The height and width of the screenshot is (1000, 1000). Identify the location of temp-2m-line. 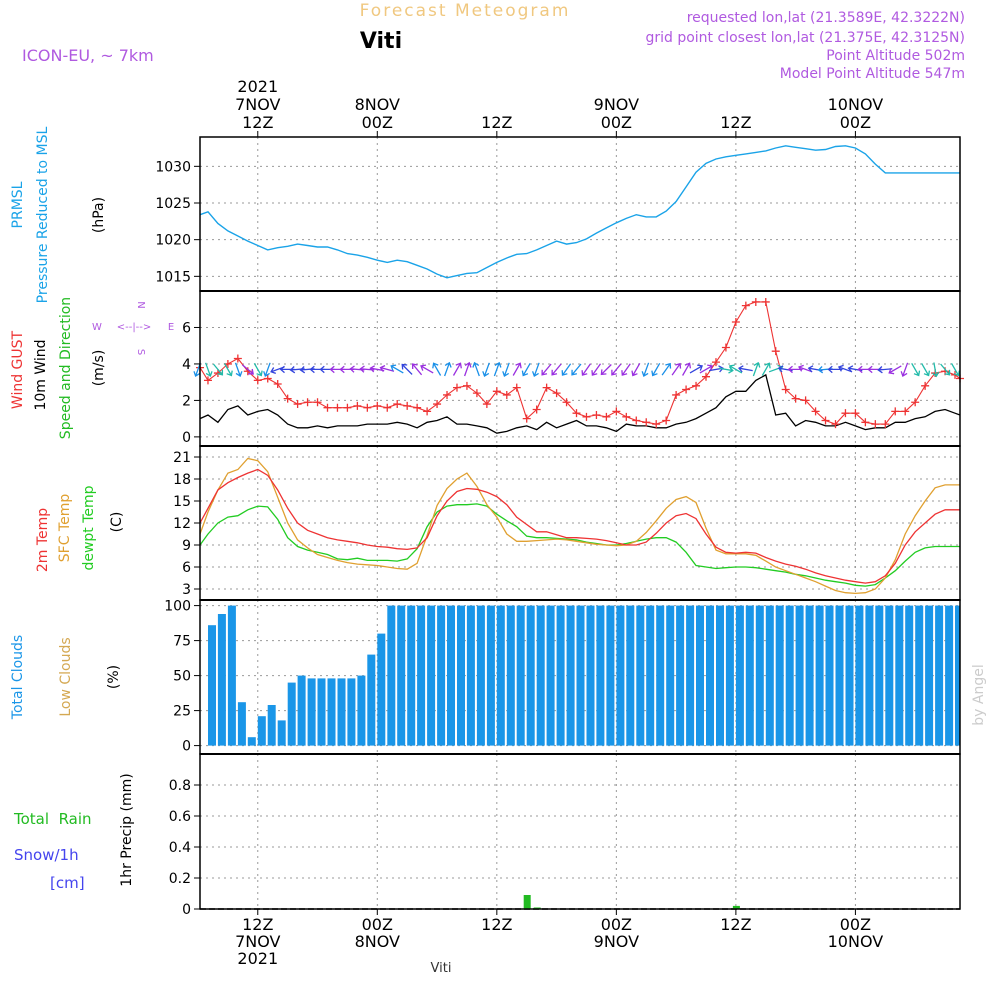
(579, 526).